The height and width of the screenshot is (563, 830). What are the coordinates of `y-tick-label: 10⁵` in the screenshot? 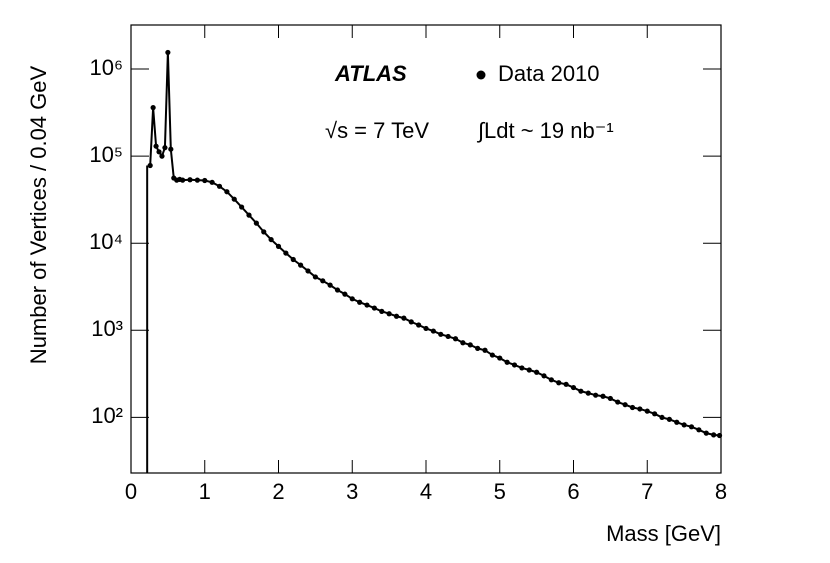 It's located at (106, 154).